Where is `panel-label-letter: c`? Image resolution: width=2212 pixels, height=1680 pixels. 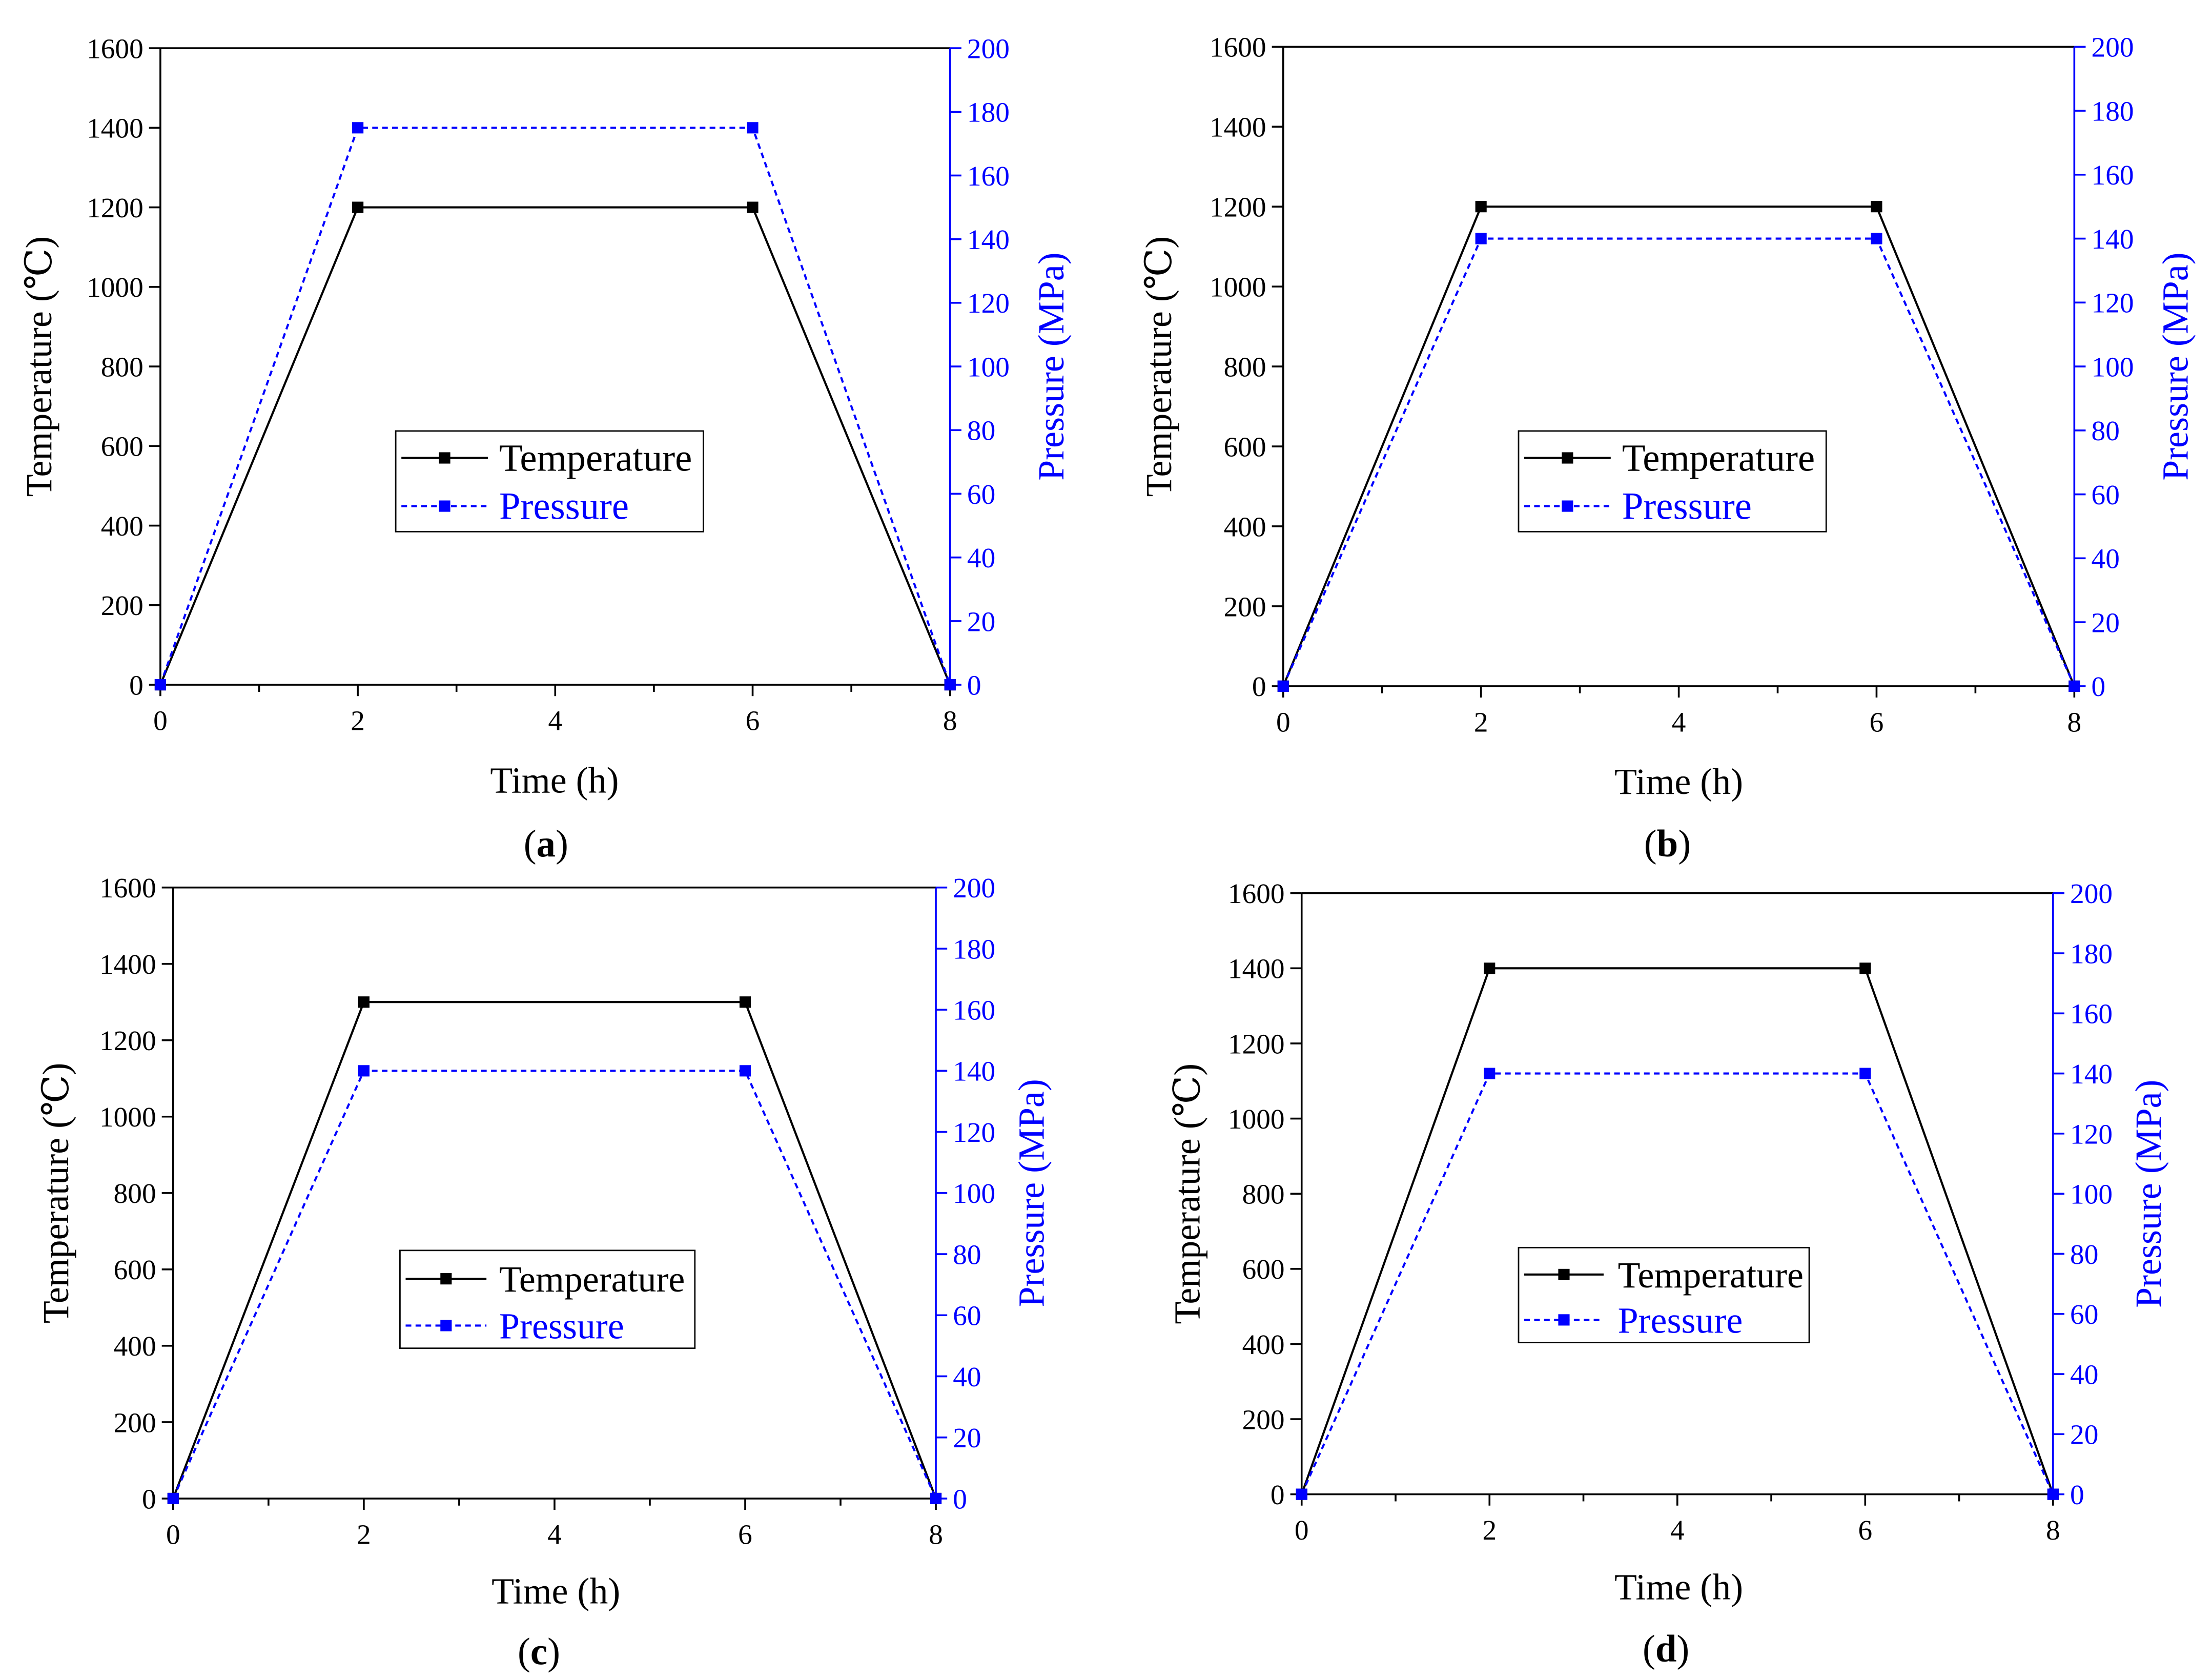
panel-label-letter: c is located at coordinates (538, 1652).